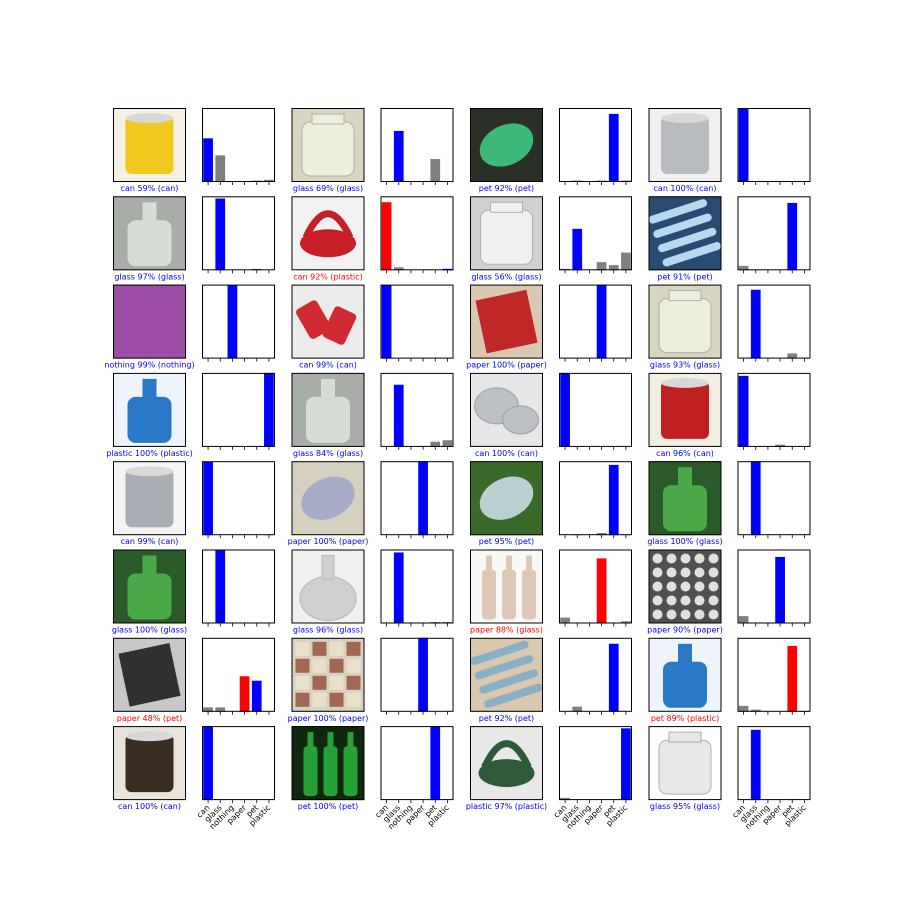 The image size is (900, 900). What do you see at coordinates (685, 409) in the screenshot?
I see `printed-can-image` at bounding box center [685, 409].